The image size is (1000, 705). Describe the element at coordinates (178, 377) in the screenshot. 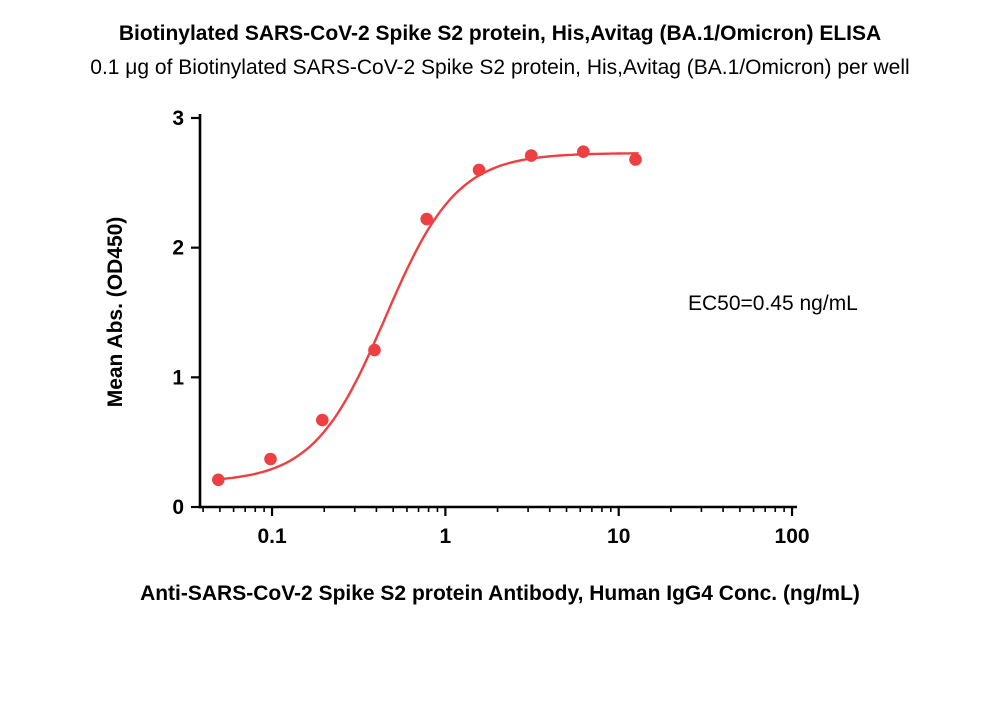

I see `y-tick-label: 1` at that location.